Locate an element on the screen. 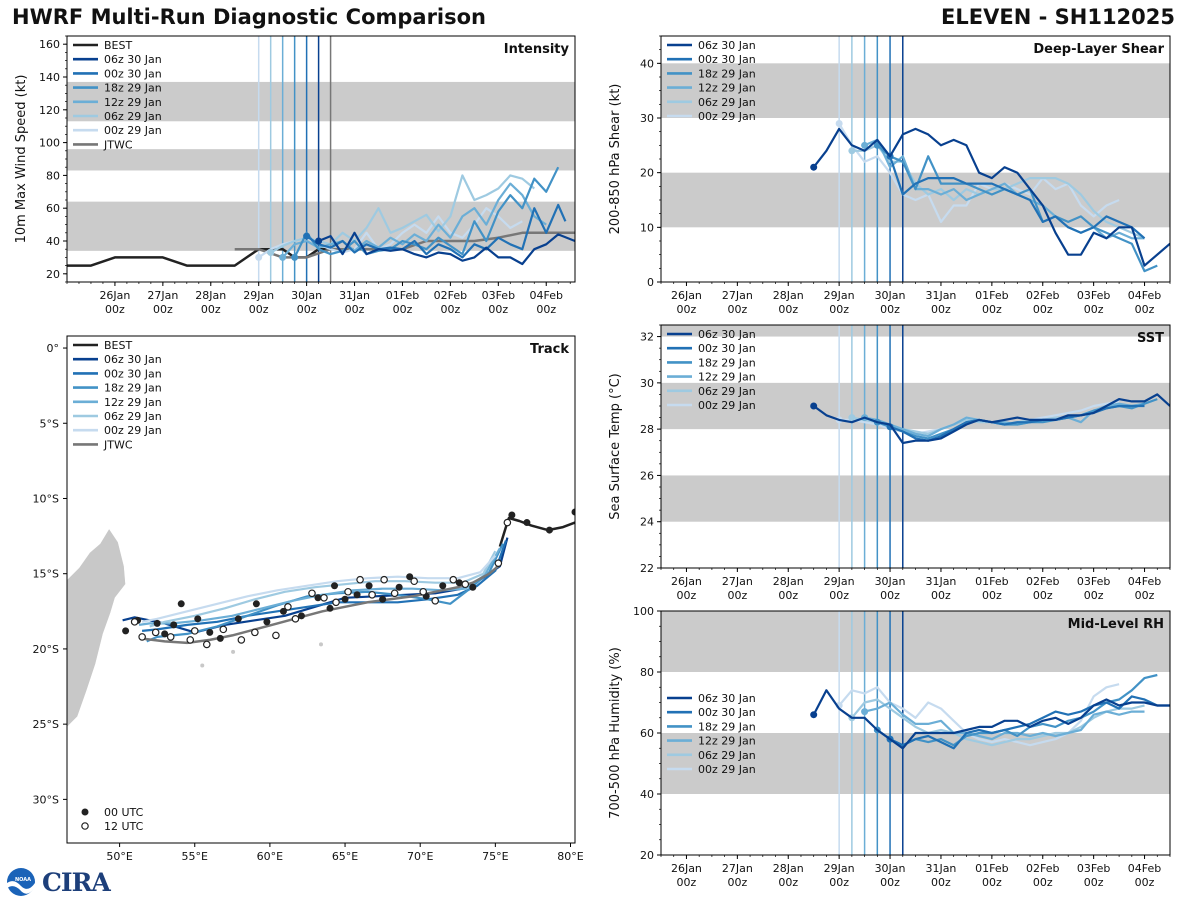  xtick-label-track: 65°E is located at coordinates (345, 856).